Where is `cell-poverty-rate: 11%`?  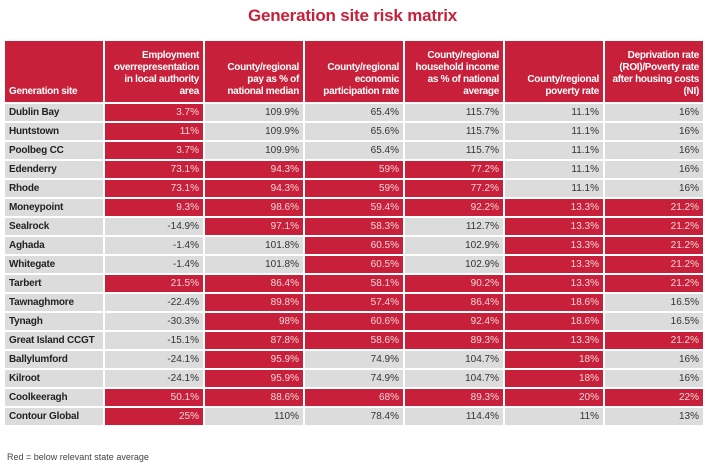 cell-poverty-rate: 11% is located at coordinates (554, 416).